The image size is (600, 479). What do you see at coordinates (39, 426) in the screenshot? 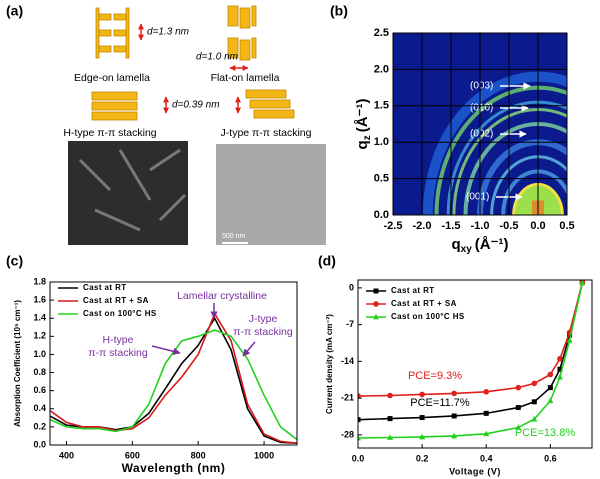
I see `y-tick-label: 0.2` at bounding box center [39, 426].